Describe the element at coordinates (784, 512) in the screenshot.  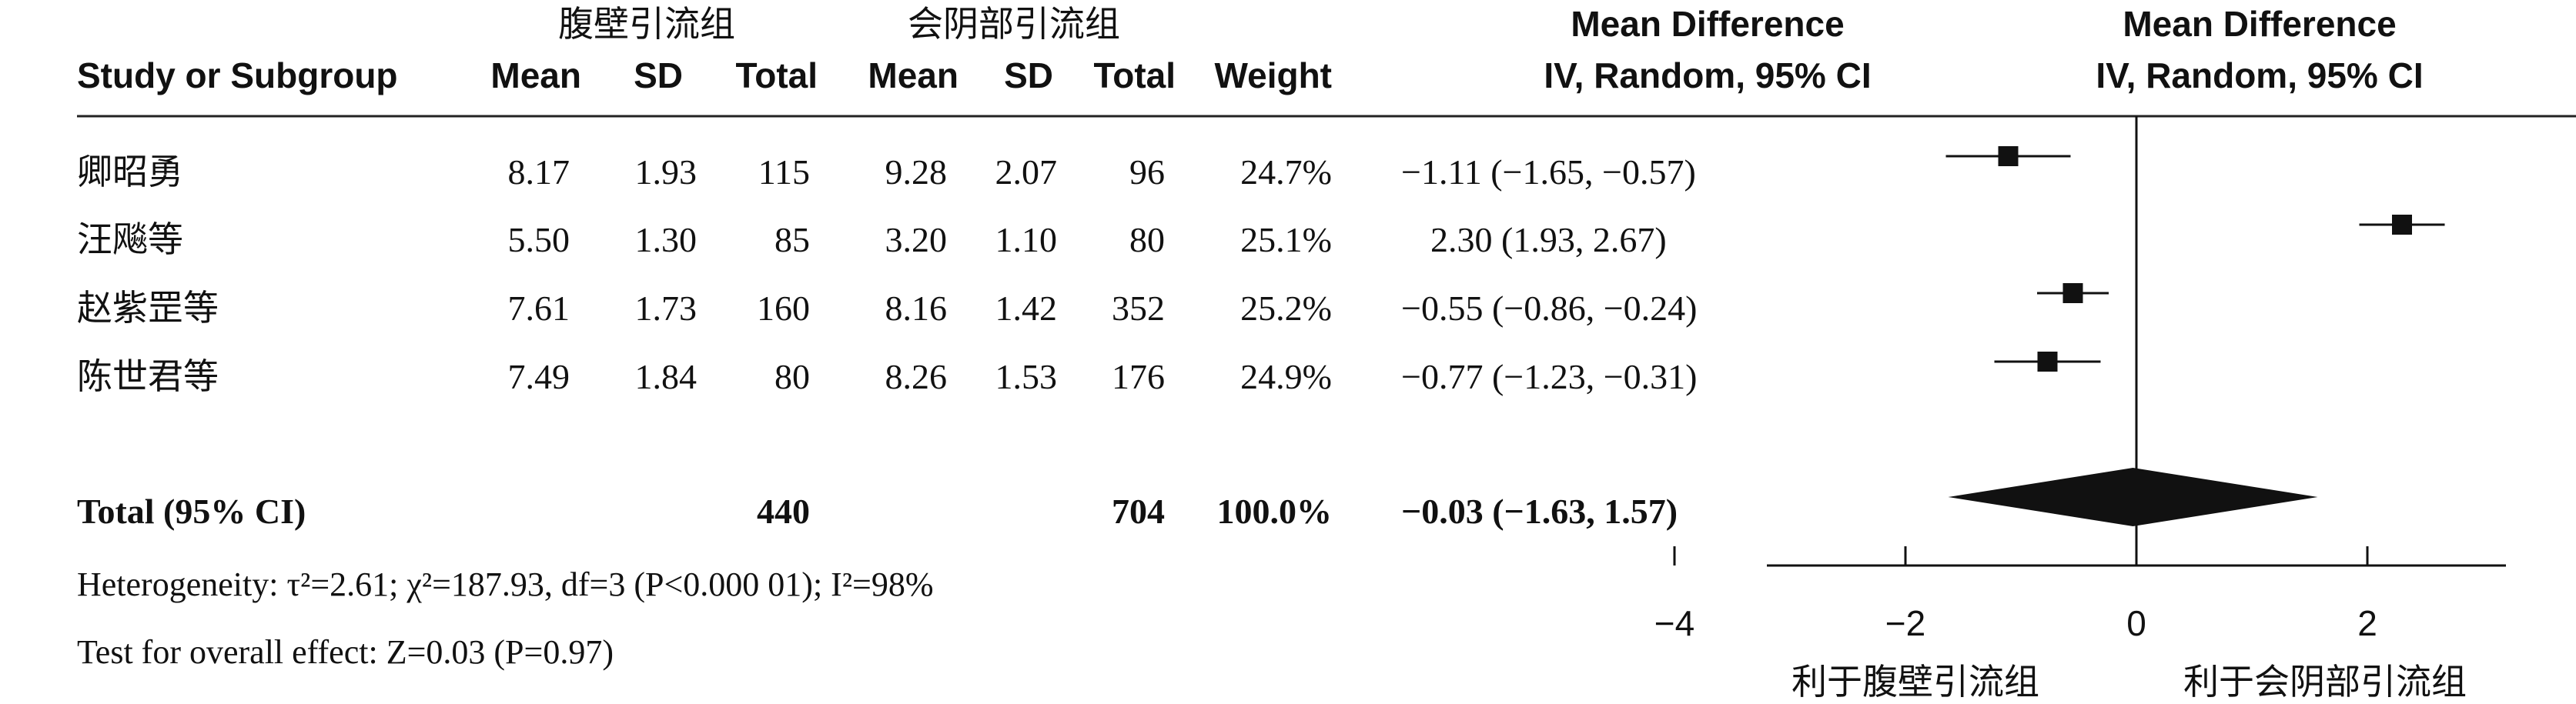
I see `total-n1: 440` at that location.